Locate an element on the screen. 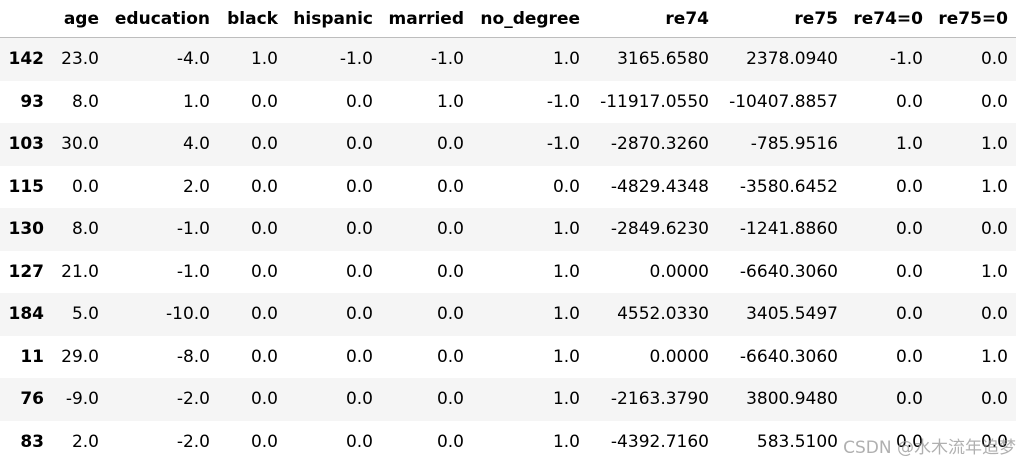  column-header: hispanic is located at coordinates (333, 19).